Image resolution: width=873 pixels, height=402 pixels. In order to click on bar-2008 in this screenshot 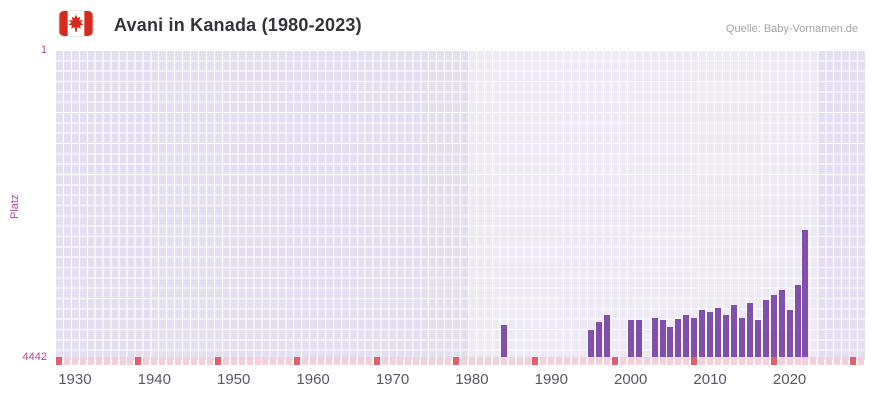, I will do `click(694, 339)`.